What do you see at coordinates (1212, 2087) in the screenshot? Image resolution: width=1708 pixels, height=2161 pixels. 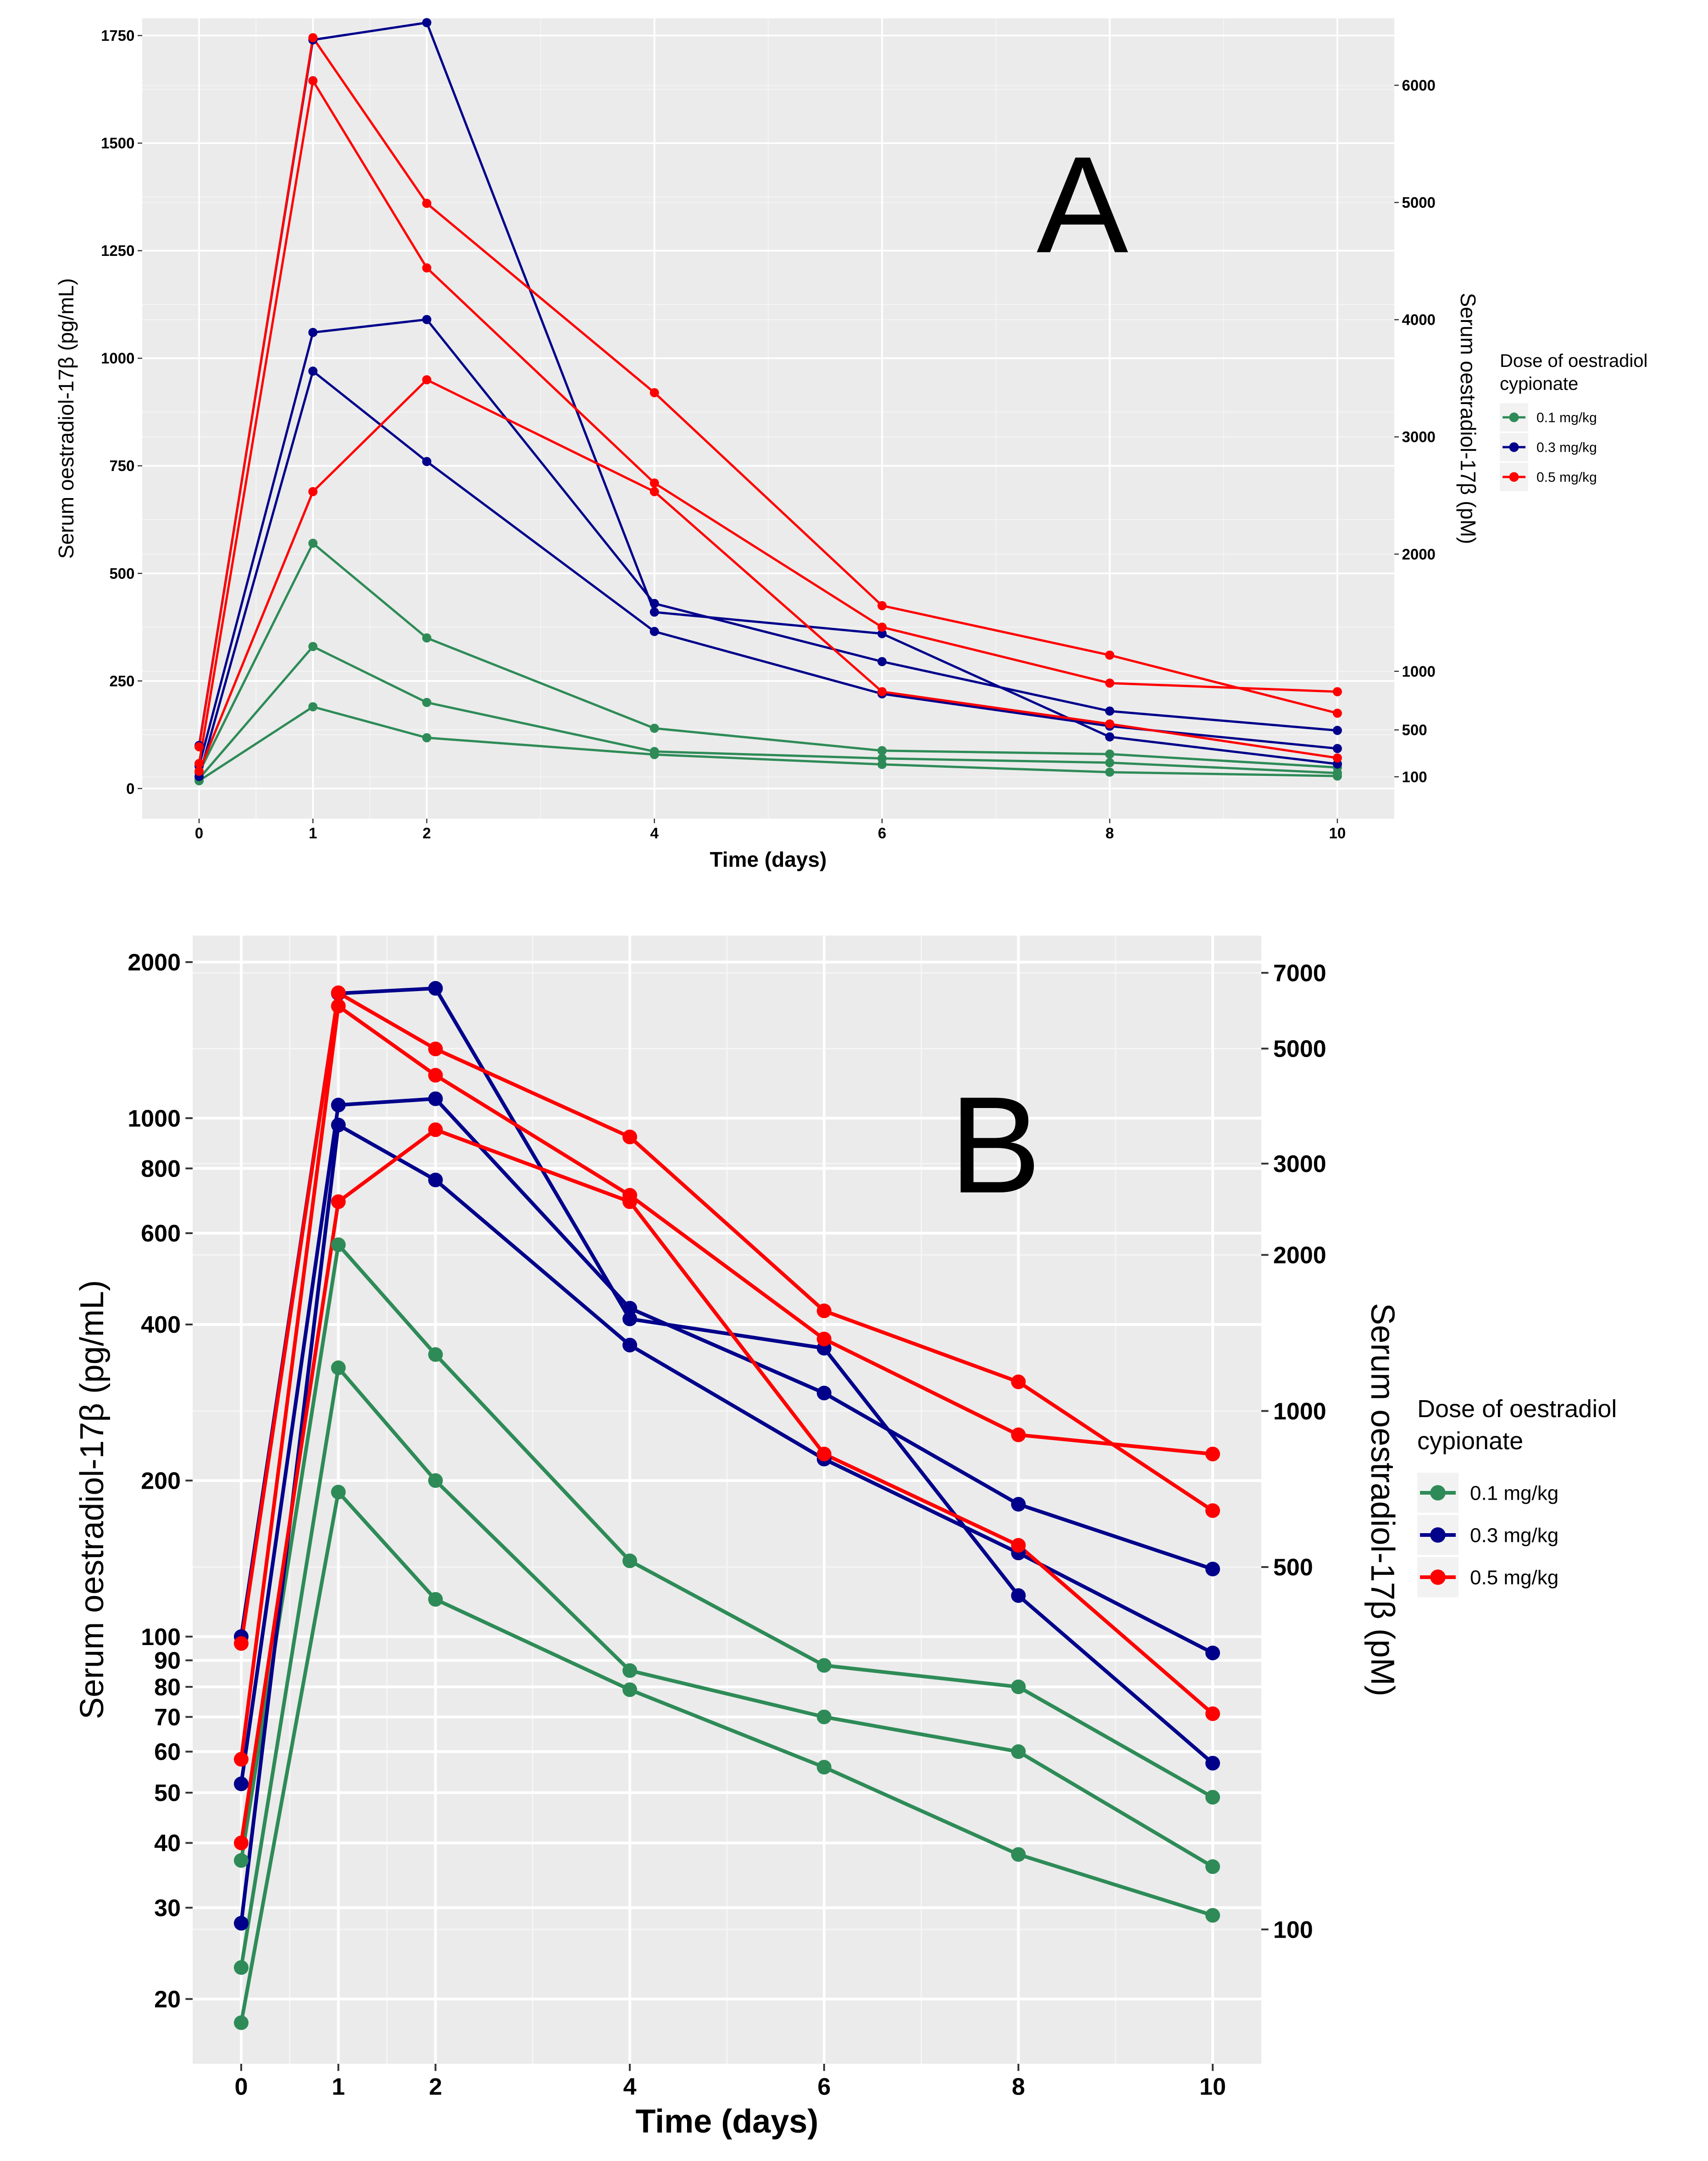 I see `x-tick-label: 10` at bounding box center [1212, 2087].